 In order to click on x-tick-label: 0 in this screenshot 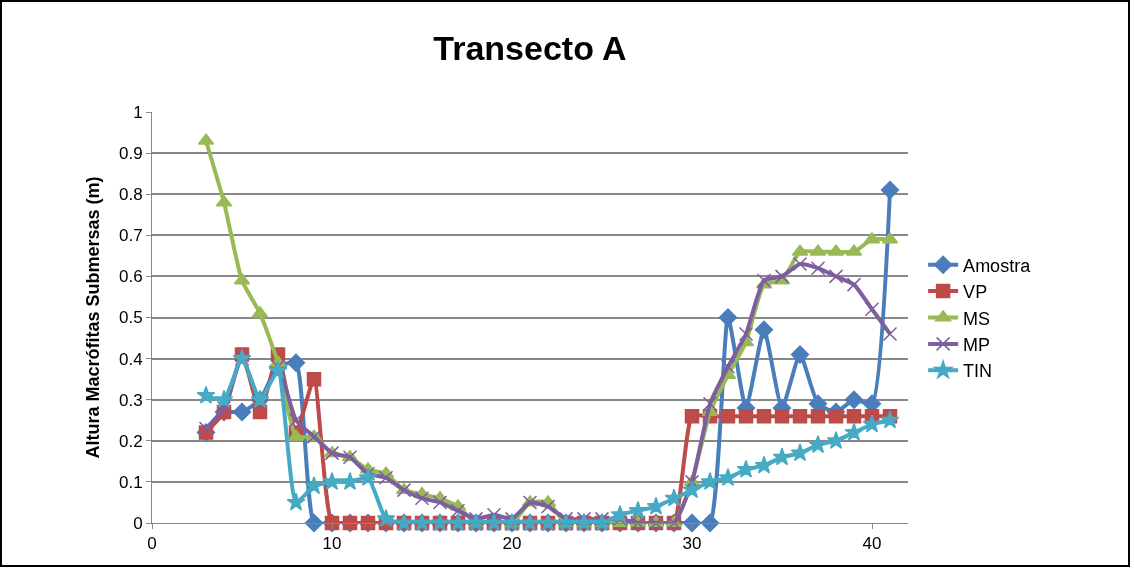, I will do `click(152, 544)`.